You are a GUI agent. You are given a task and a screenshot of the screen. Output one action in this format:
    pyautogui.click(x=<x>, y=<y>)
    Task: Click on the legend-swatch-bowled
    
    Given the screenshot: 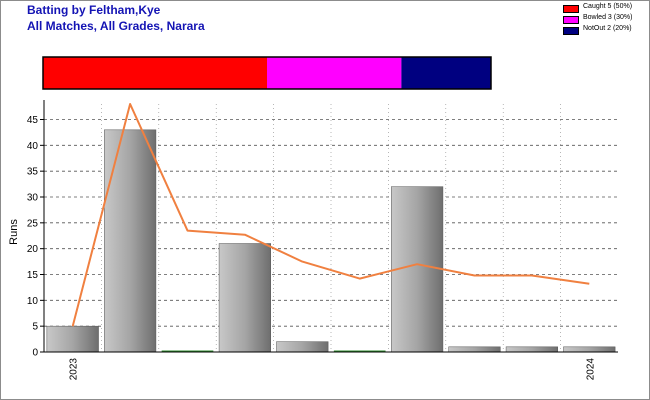 What is the action you would take?
    pyautogui.click(x=571, y=20)
    